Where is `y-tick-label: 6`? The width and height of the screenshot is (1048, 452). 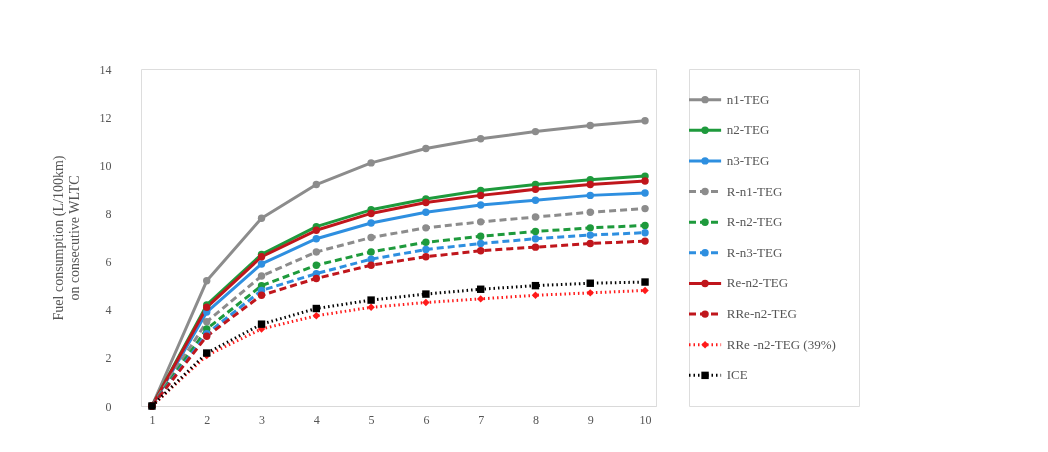
y-tick-label: 6 is located at coordinates (108, 262).